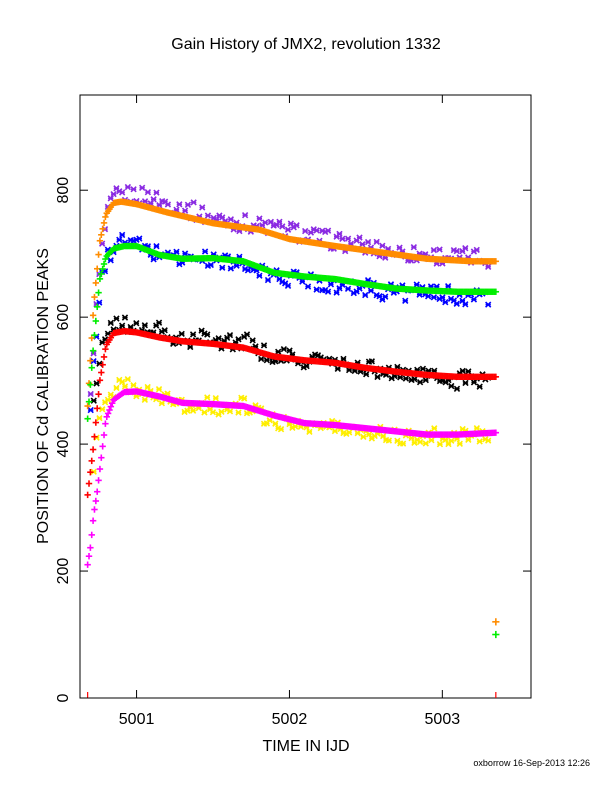 This screenshot has height=792, width=612. Describe the element at coordinates (43, 396) in the screenshot. I see `y-axis-label: POSITION OF Cd CALIBRATION PEAKS` at that location.